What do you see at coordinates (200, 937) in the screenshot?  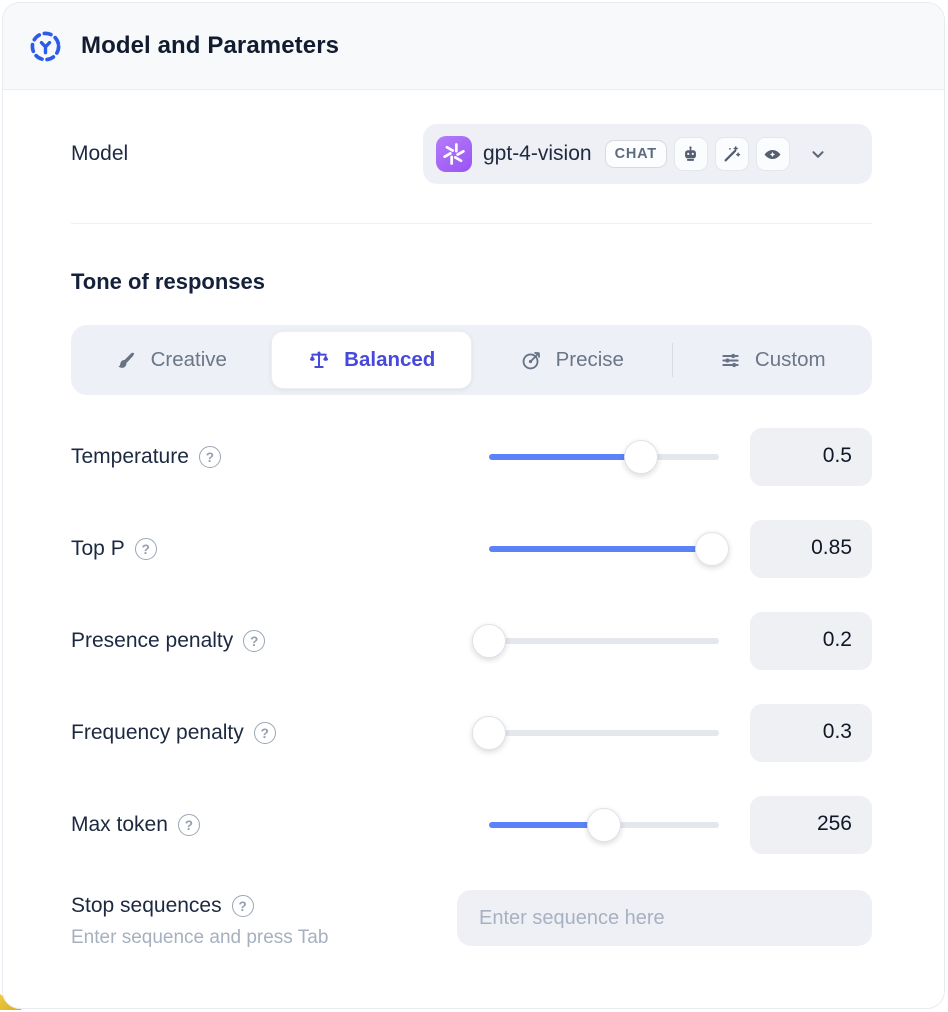 I see `stop-sequences-hint: Enter sequence and press Tab` at bounding box center [200, 937].